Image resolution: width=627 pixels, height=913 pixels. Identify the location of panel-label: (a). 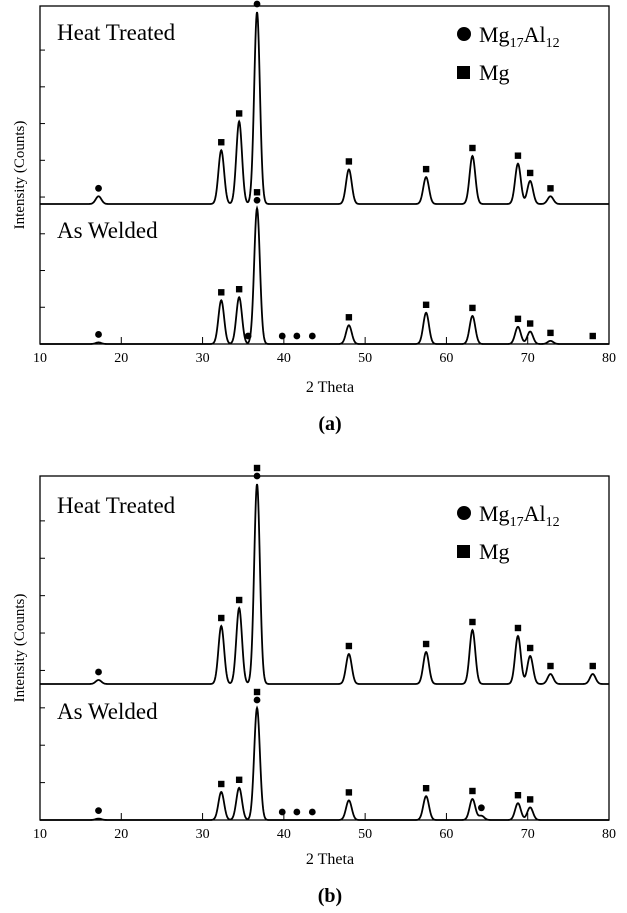
(329, 424).